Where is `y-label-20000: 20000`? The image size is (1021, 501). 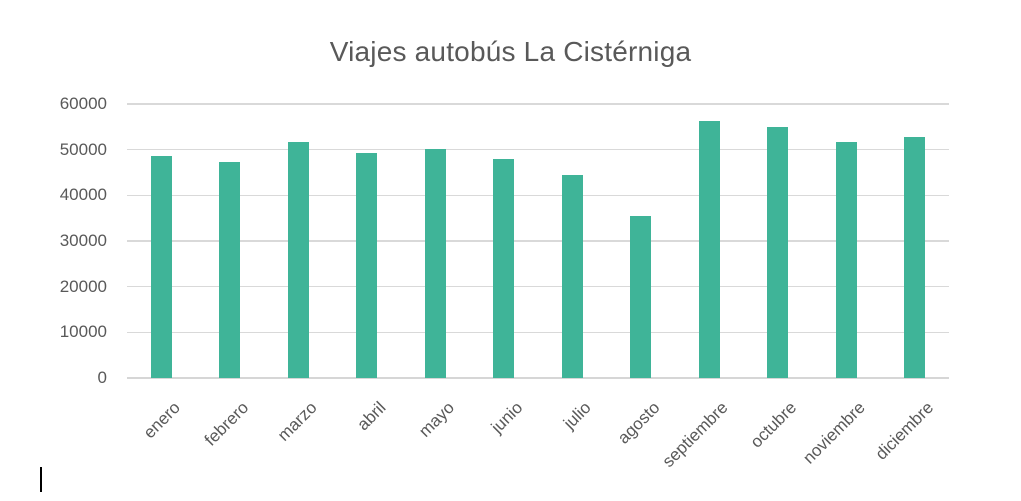
y-label-20000: 20000 is located at coordinates (83, 286).